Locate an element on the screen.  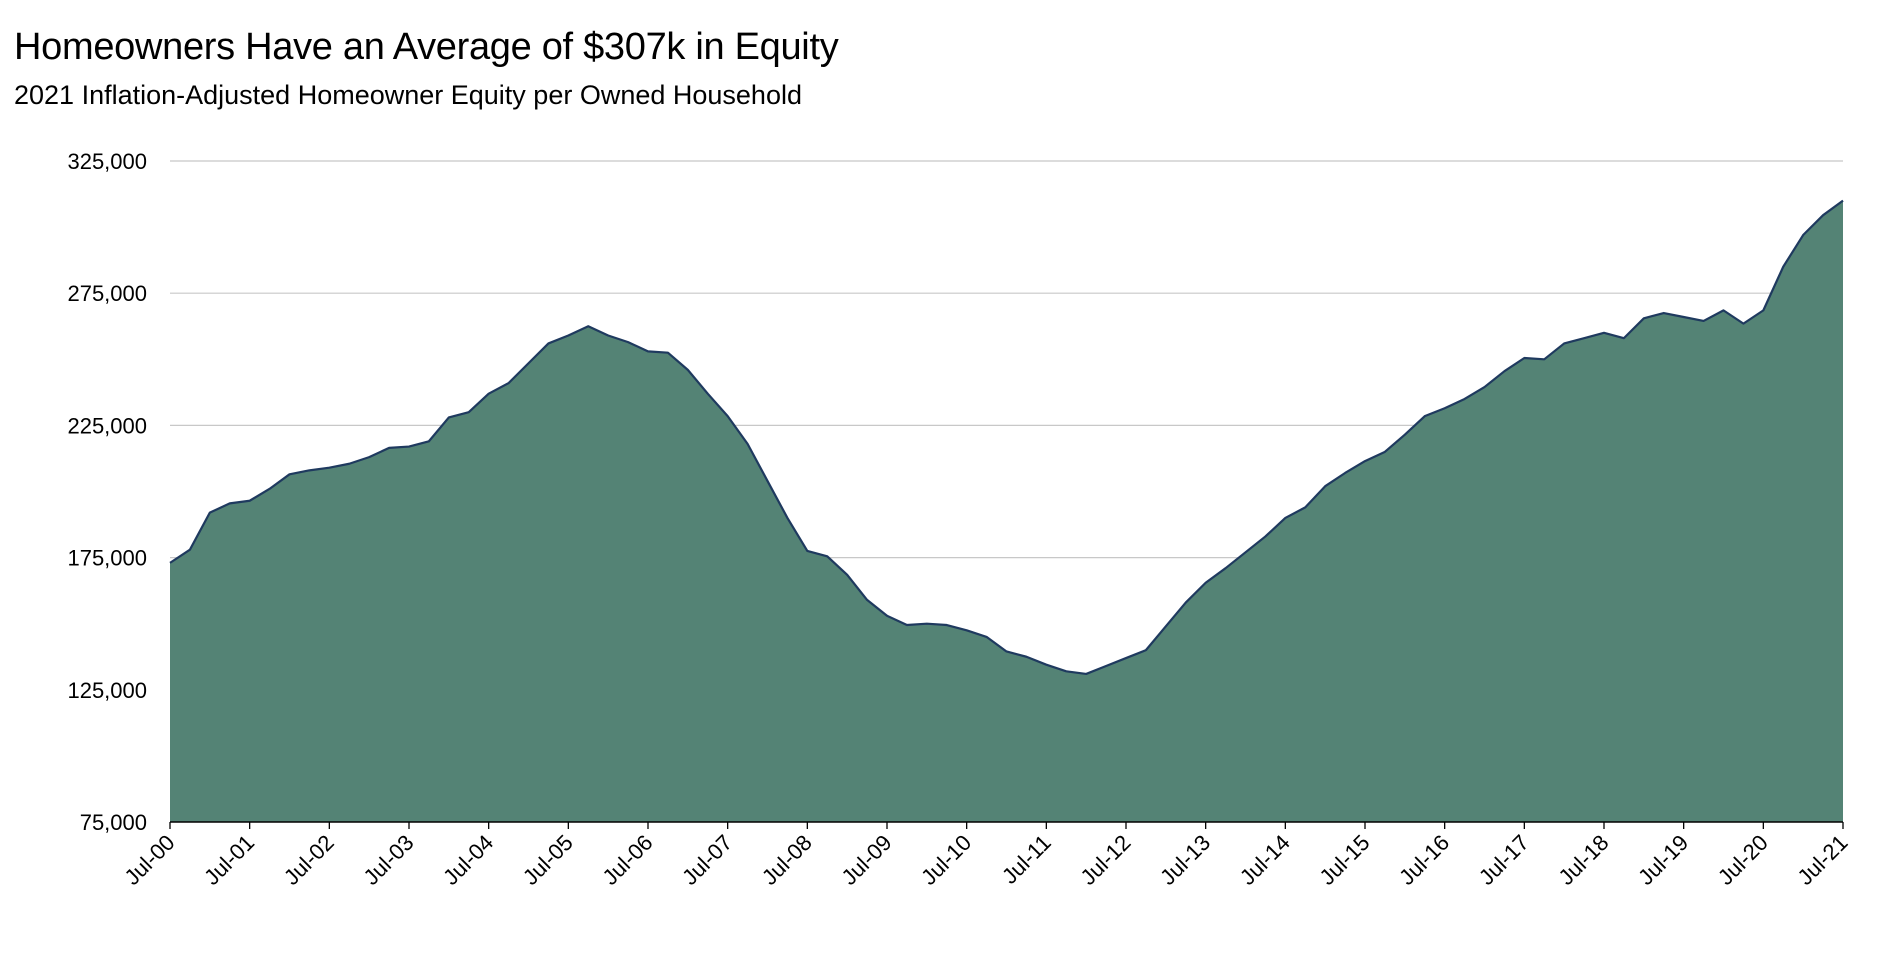
y-tick-label: 225,000 is located at coordinates (107, 425).